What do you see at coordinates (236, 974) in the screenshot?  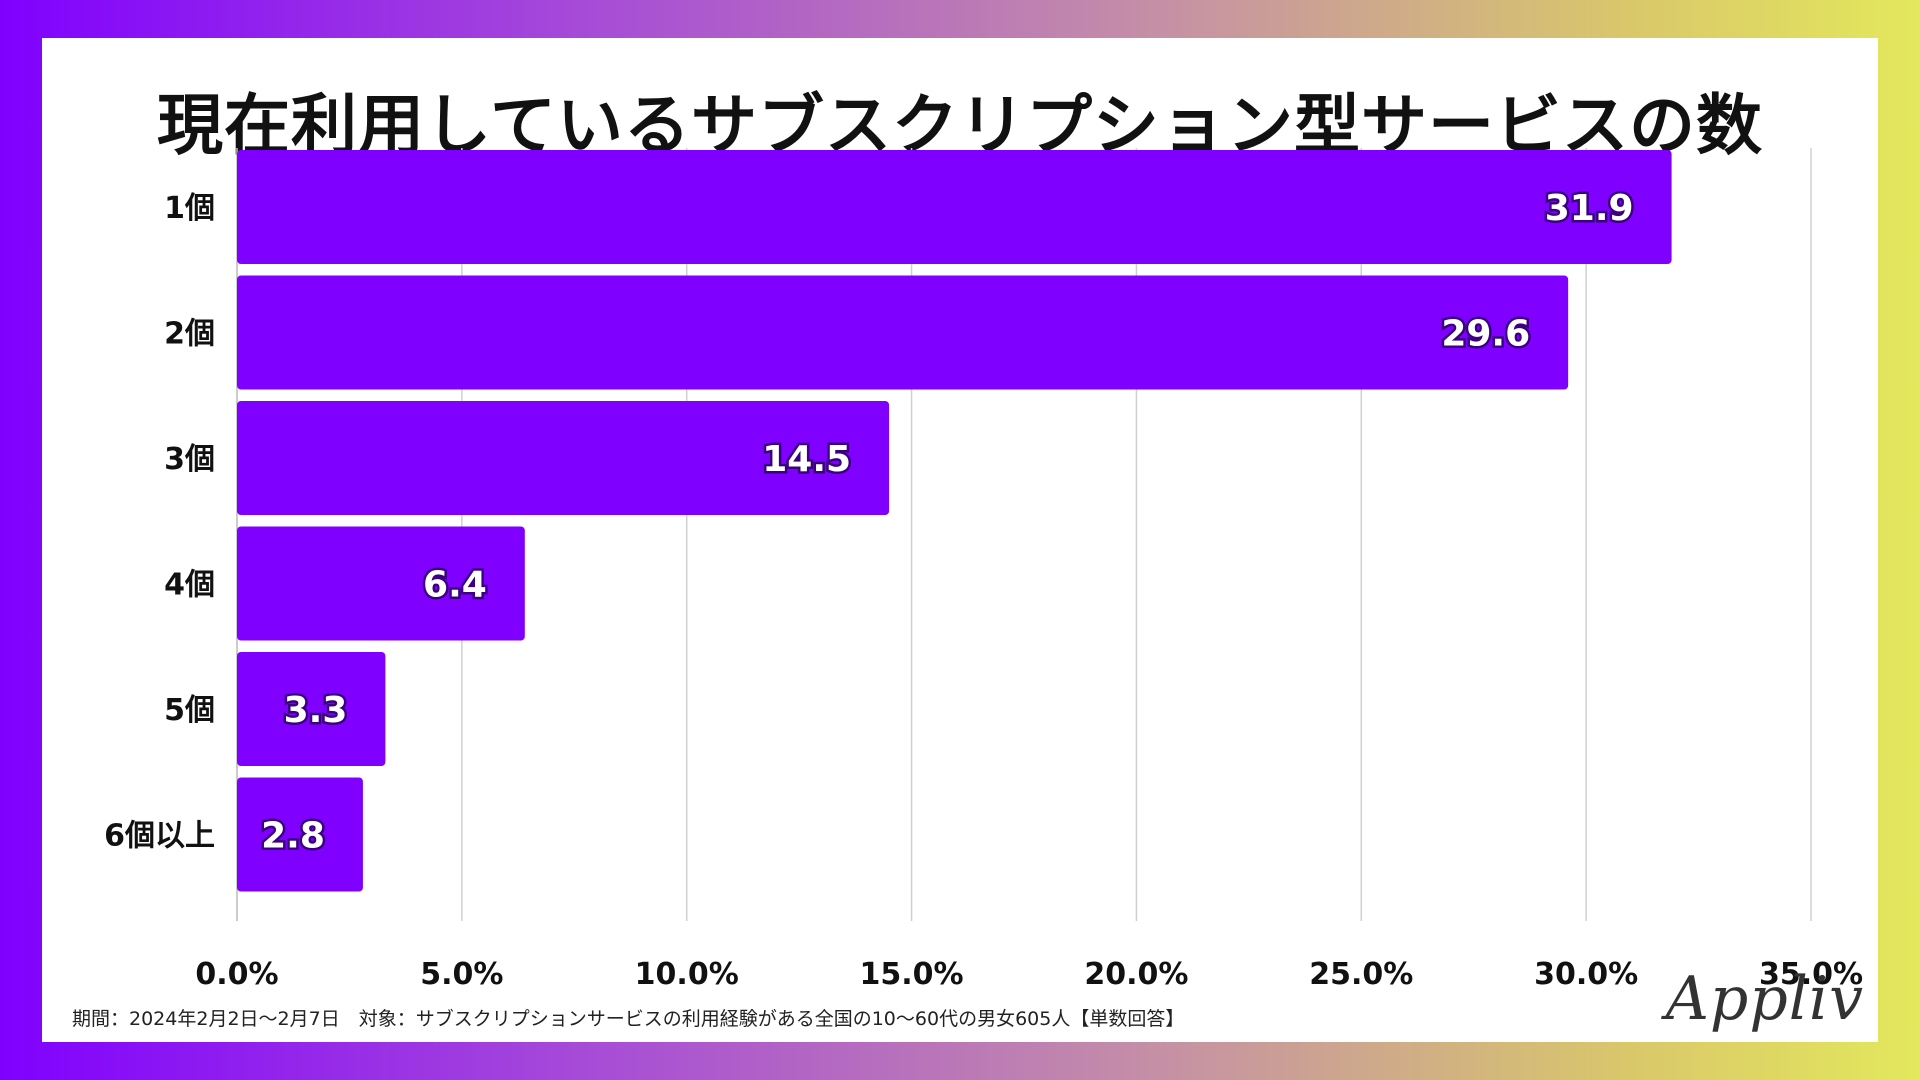 I see `x-tick-label: 0.0%` at bounding box center [236, 974].